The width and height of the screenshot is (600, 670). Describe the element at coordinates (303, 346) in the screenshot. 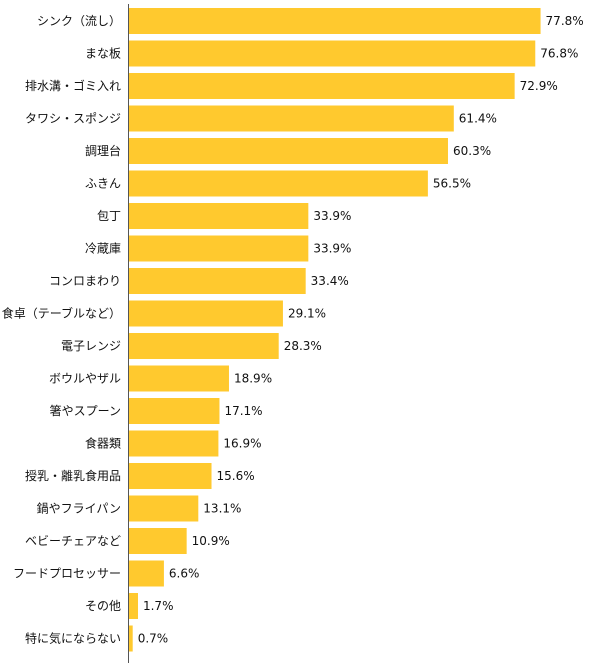

I see `value-label: 28.3%` at that location.